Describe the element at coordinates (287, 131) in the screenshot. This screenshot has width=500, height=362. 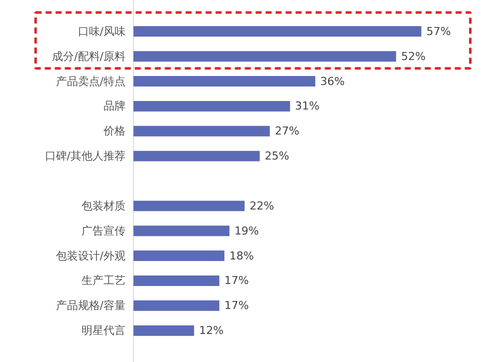
I see `data-label: 27%` at that location.